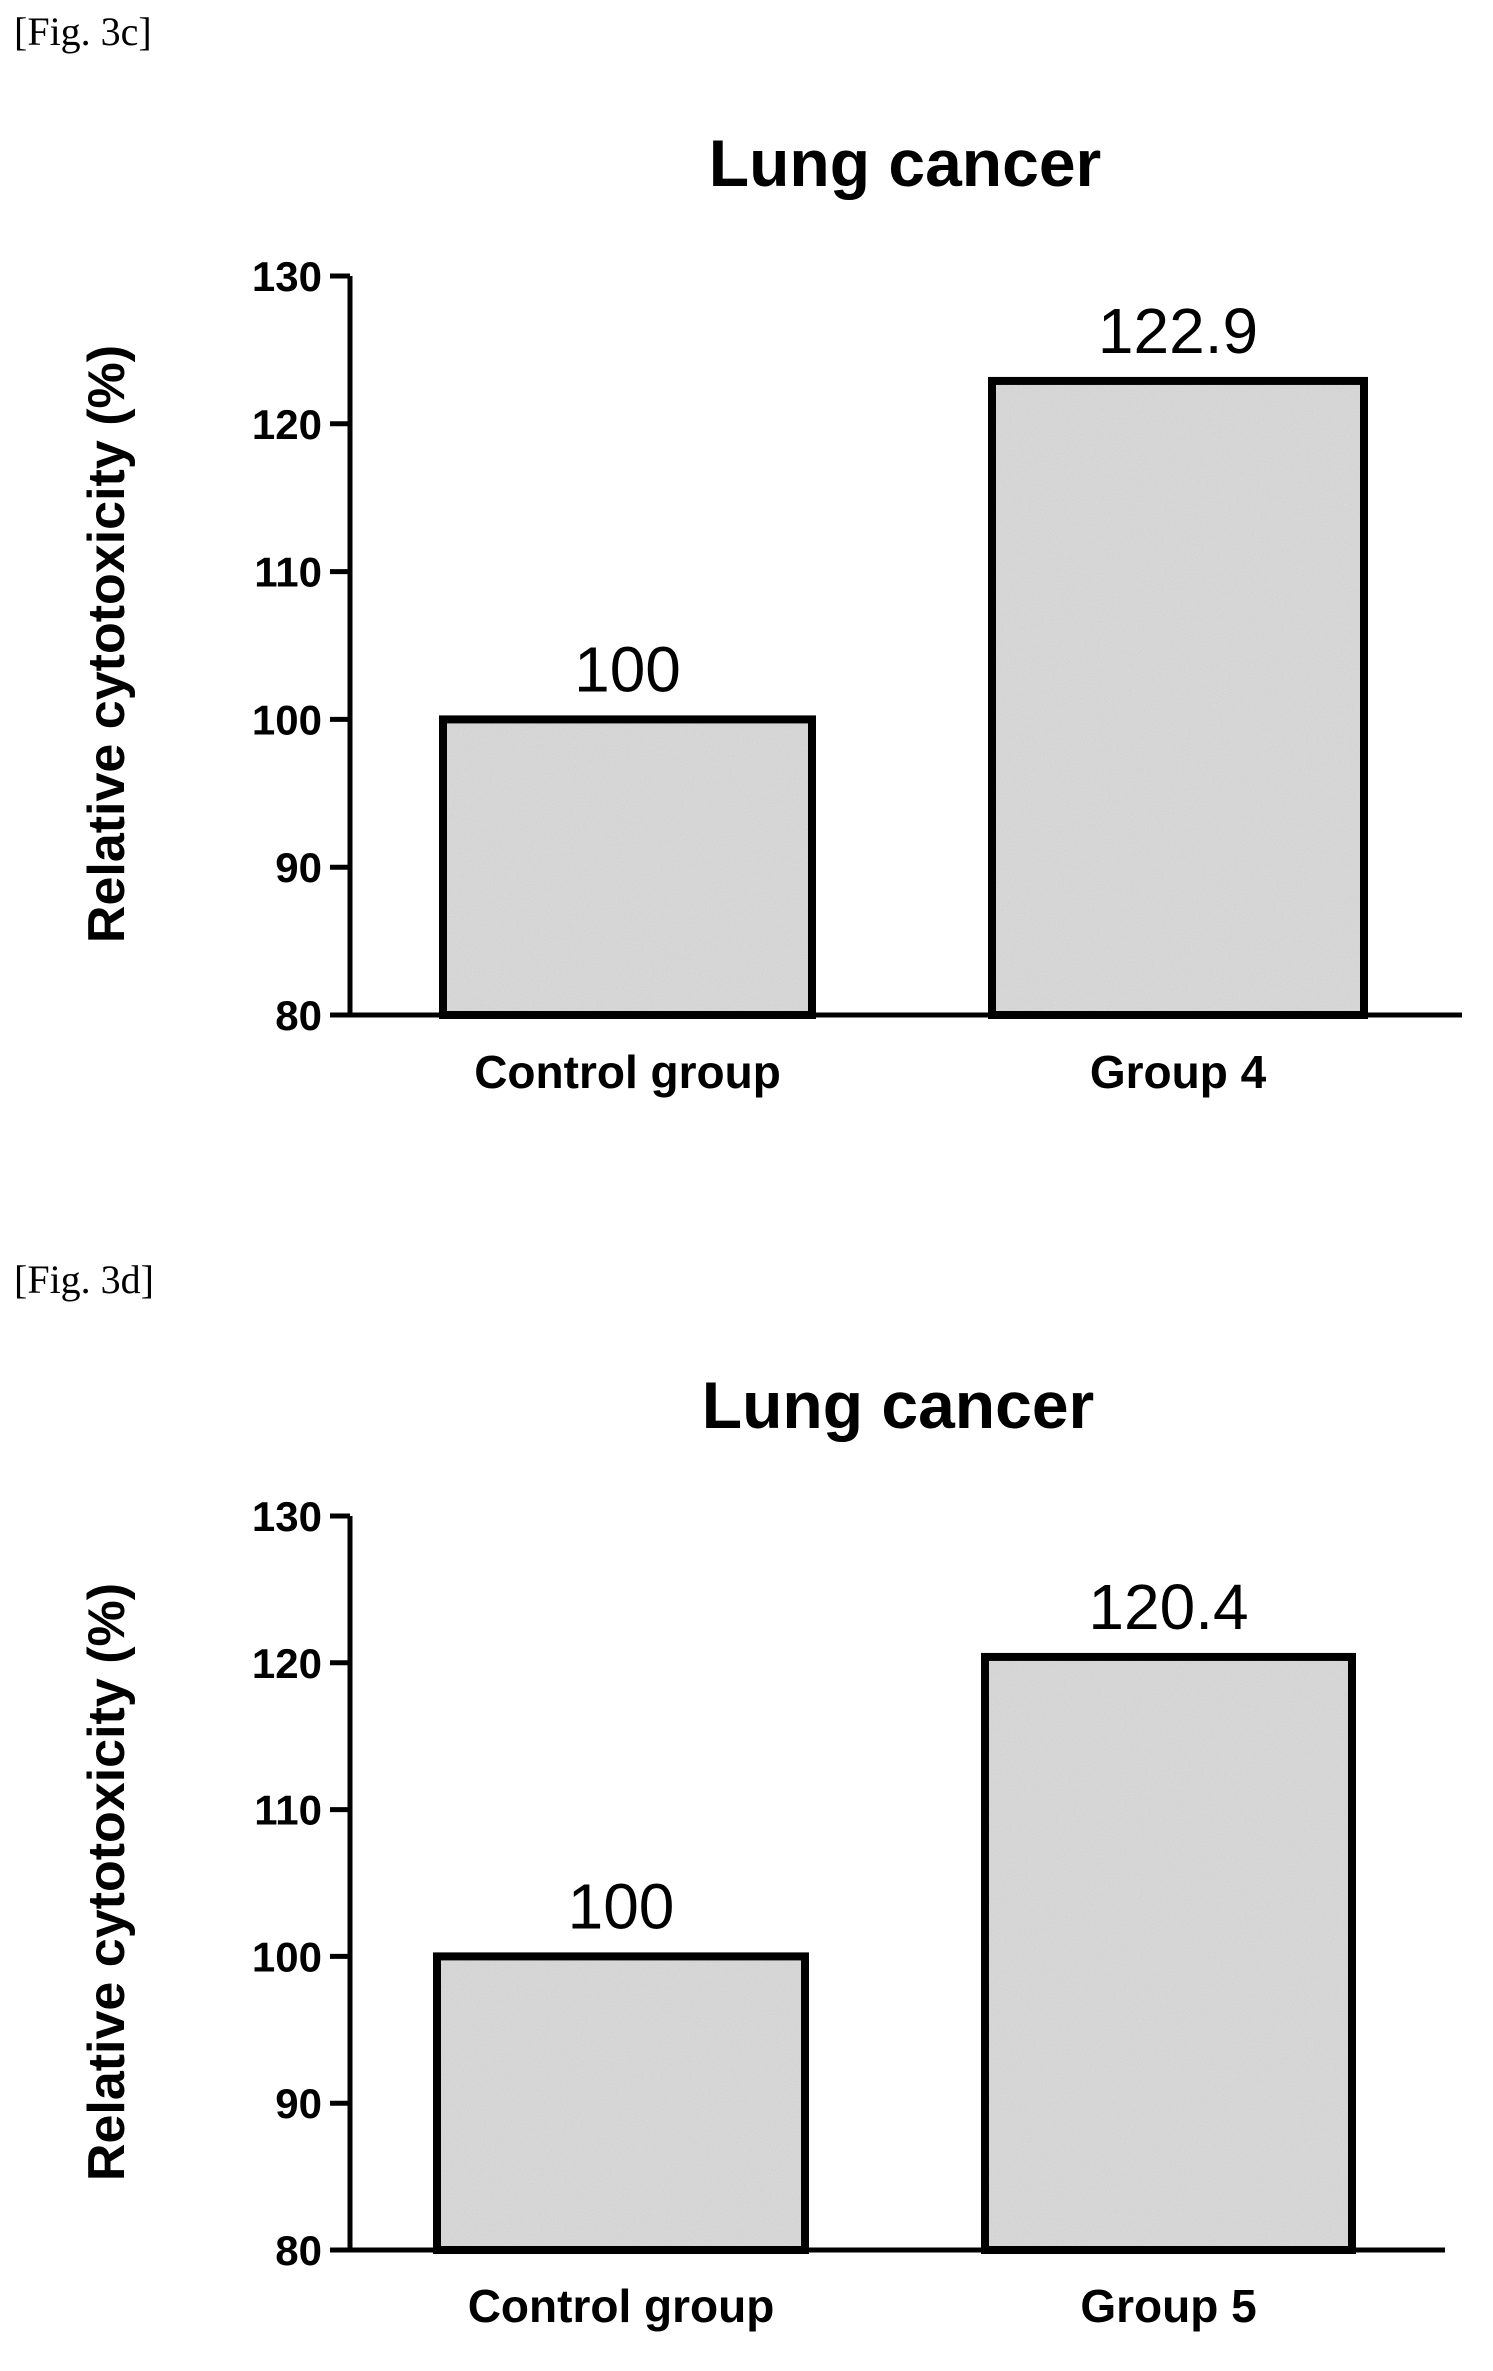 This screenshot has width=1493, height=2371. Describe the element at coordinates (84, 1279) in the screenshot. I see `figure-label-3d: [Fig. 3d]` at that location.